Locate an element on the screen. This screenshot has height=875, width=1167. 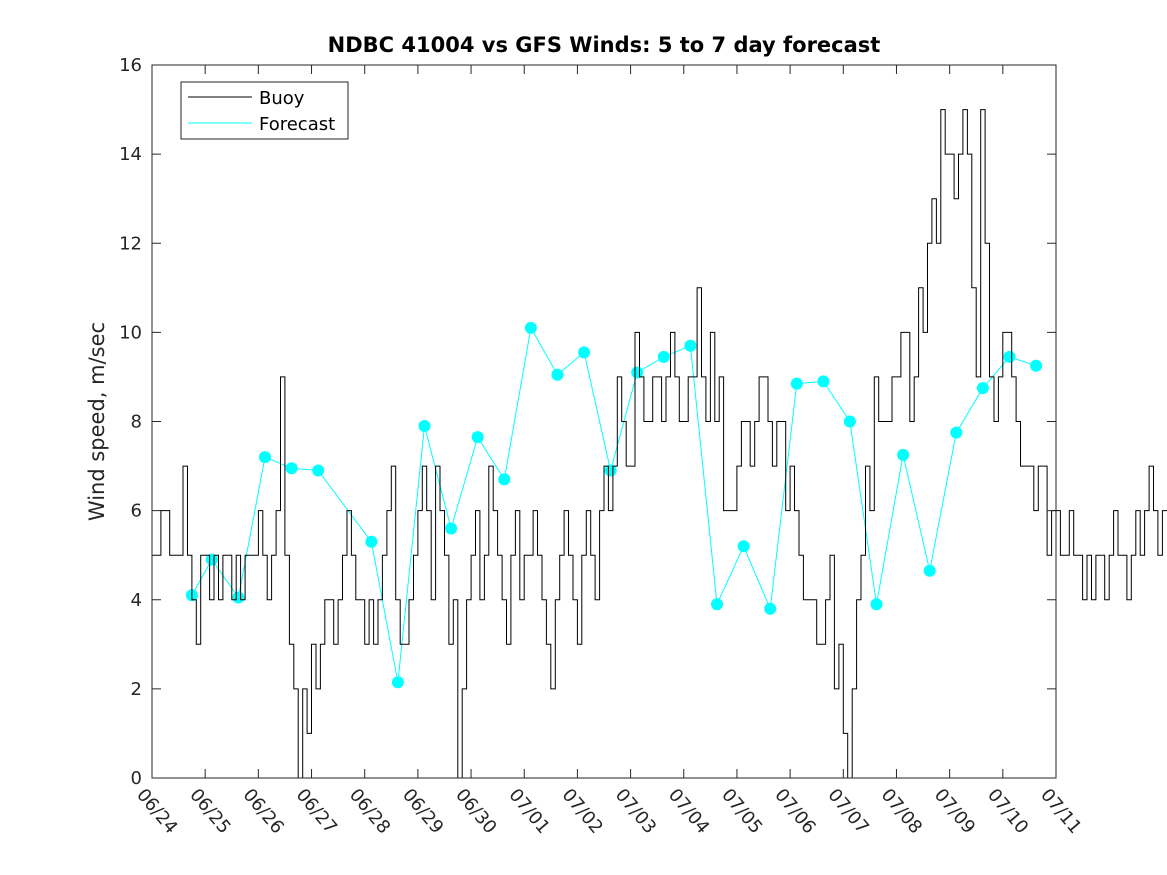
legend-forecast-label: Forecast is located at coordinates (297, 124).